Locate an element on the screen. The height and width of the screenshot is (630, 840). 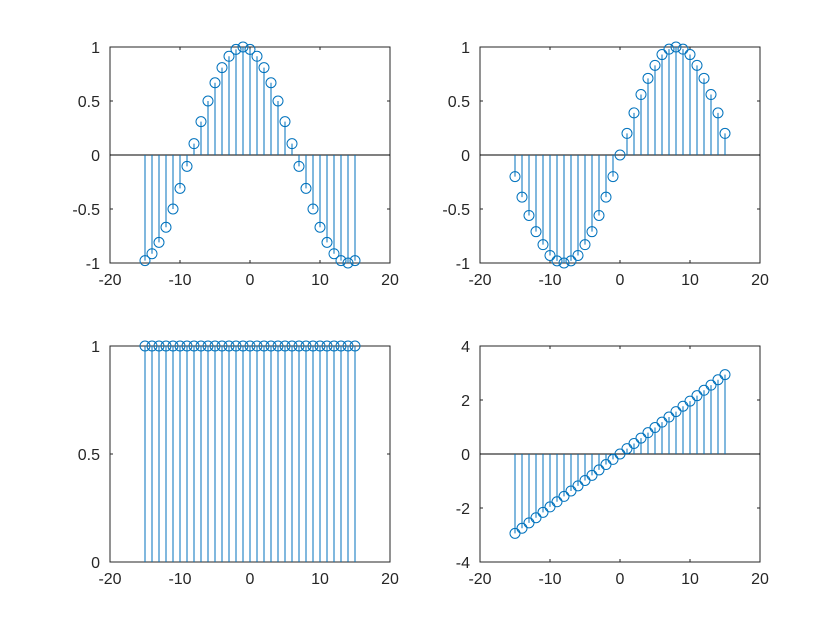
y-tick-label: -2 is located at coordinates (463, 509).